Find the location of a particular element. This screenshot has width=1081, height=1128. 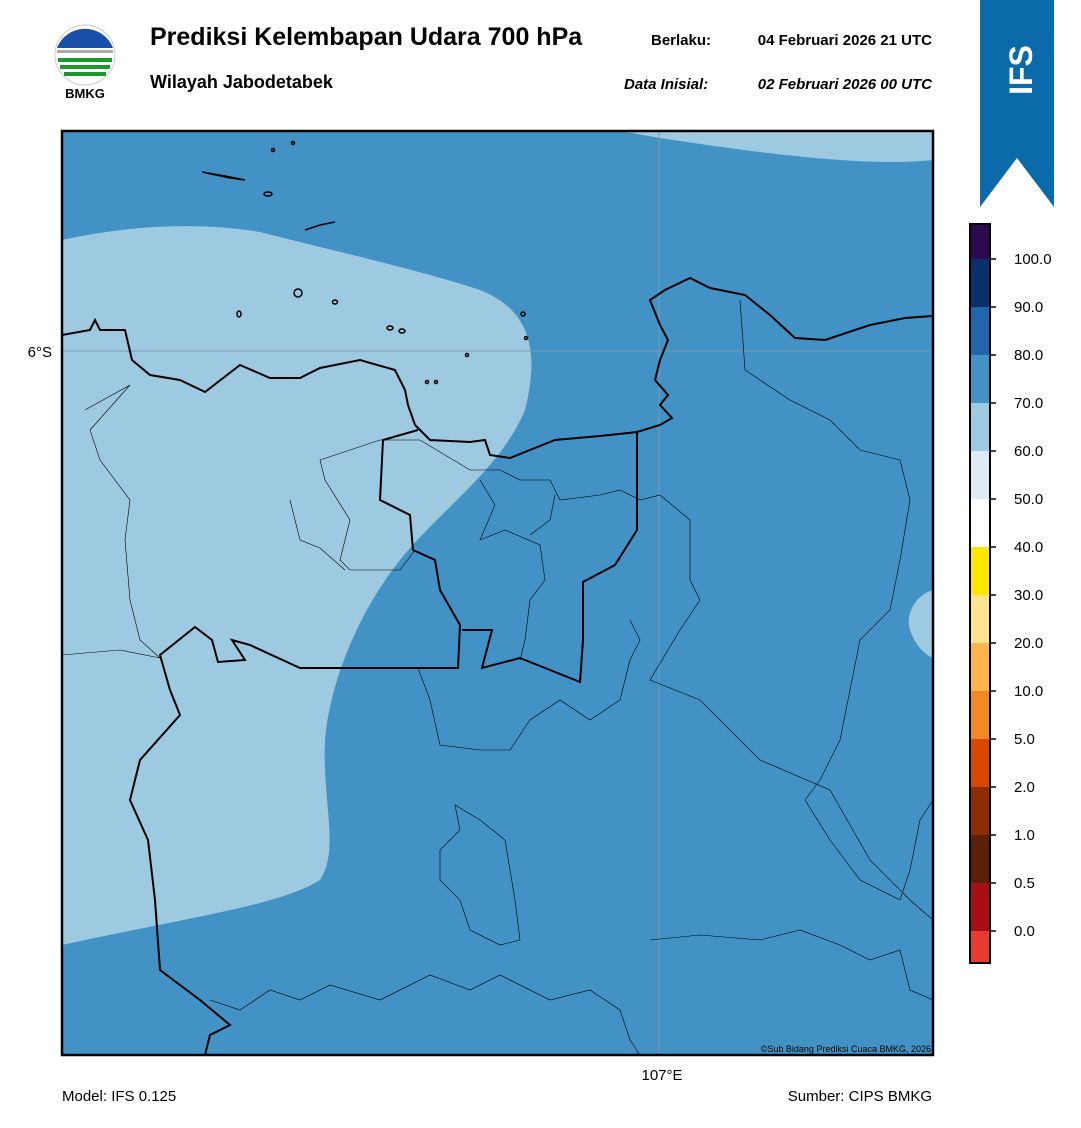

lat-label: 6°S is located at coordinates (40, 352).